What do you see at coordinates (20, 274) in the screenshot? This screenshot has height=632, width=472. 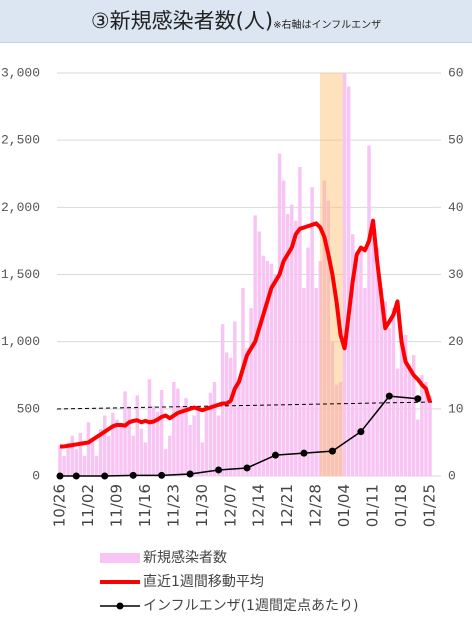 I see `y-tick-label: 1,500` at bounding box center [20, 274].